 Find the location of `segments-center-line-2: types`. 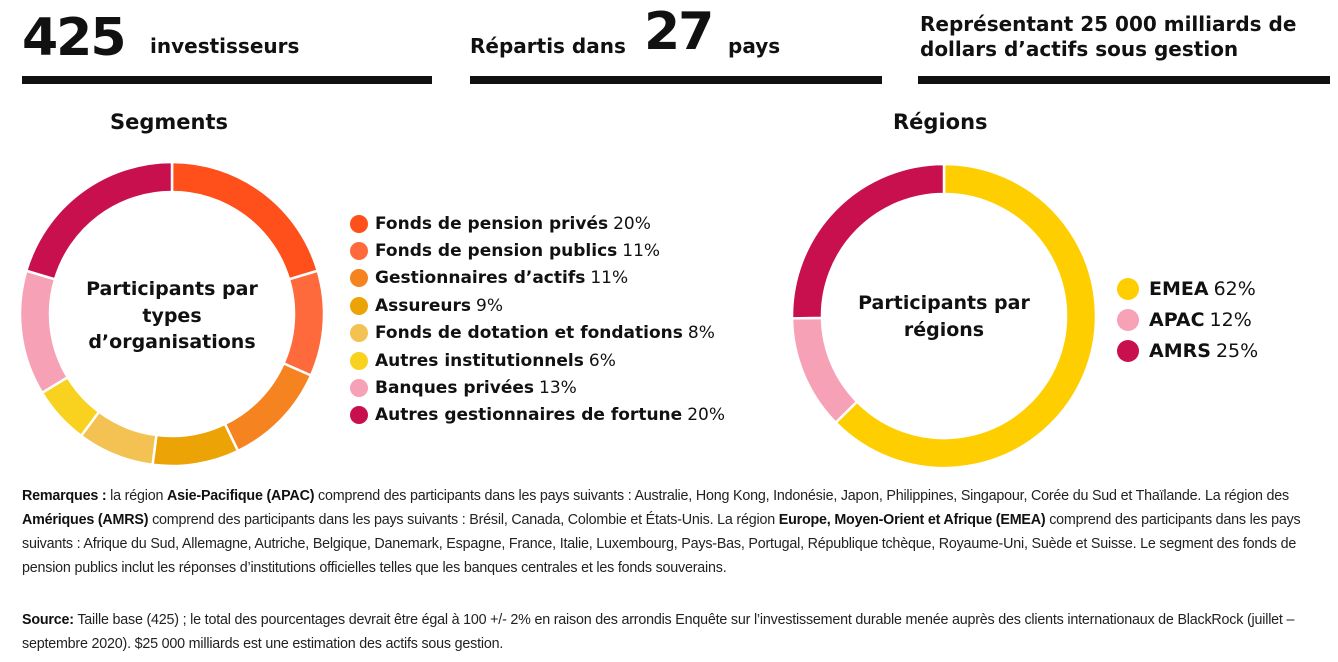

segments-center-line-2: types is located at coordinates (172, 315).